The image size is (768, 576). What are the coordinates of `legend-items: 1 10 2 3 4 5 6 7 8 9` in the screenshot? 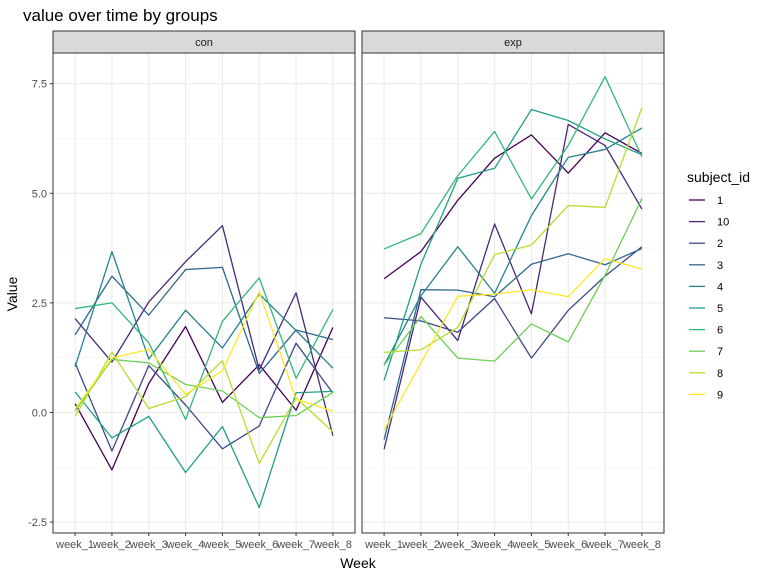 It's located at (709, 298).